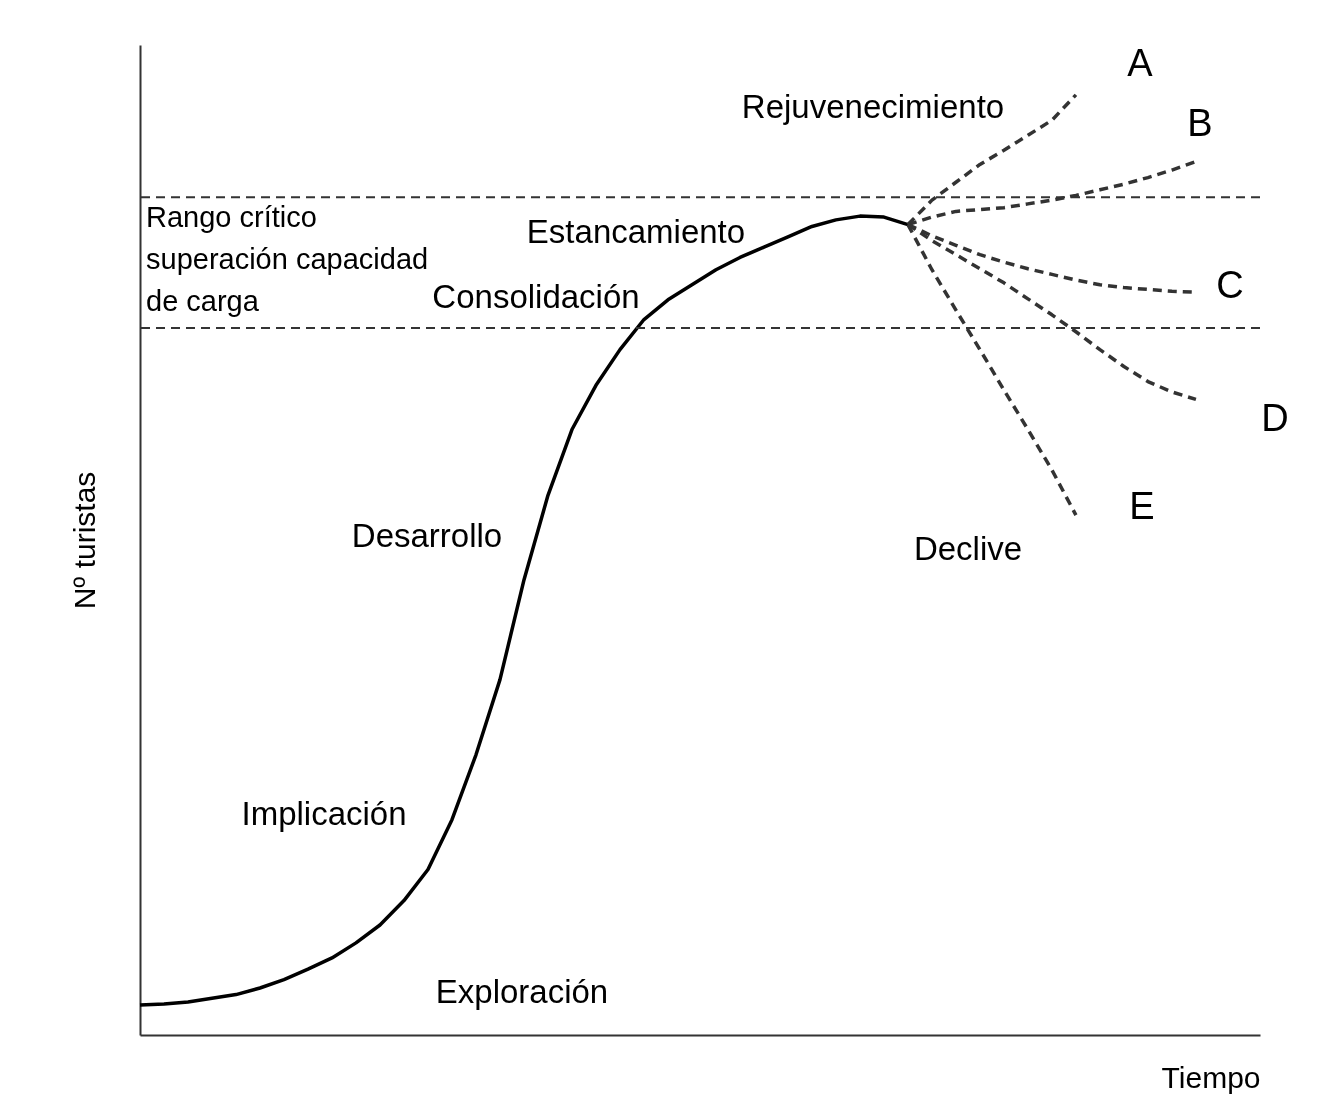 The image size is (1319, 1107). I want to click on y-axis-title: Nº turistas, so click(84, 540).